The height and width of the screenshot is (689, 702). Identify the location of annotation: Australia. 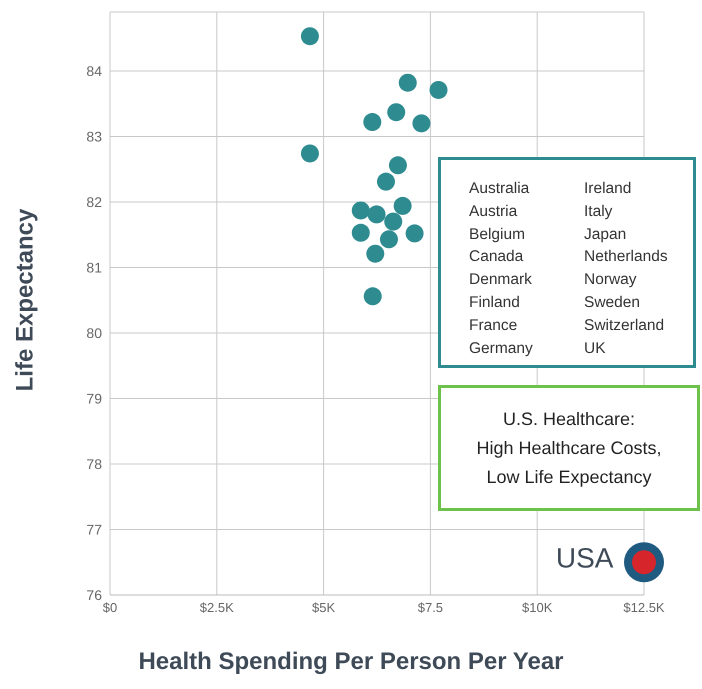
(499, 189).